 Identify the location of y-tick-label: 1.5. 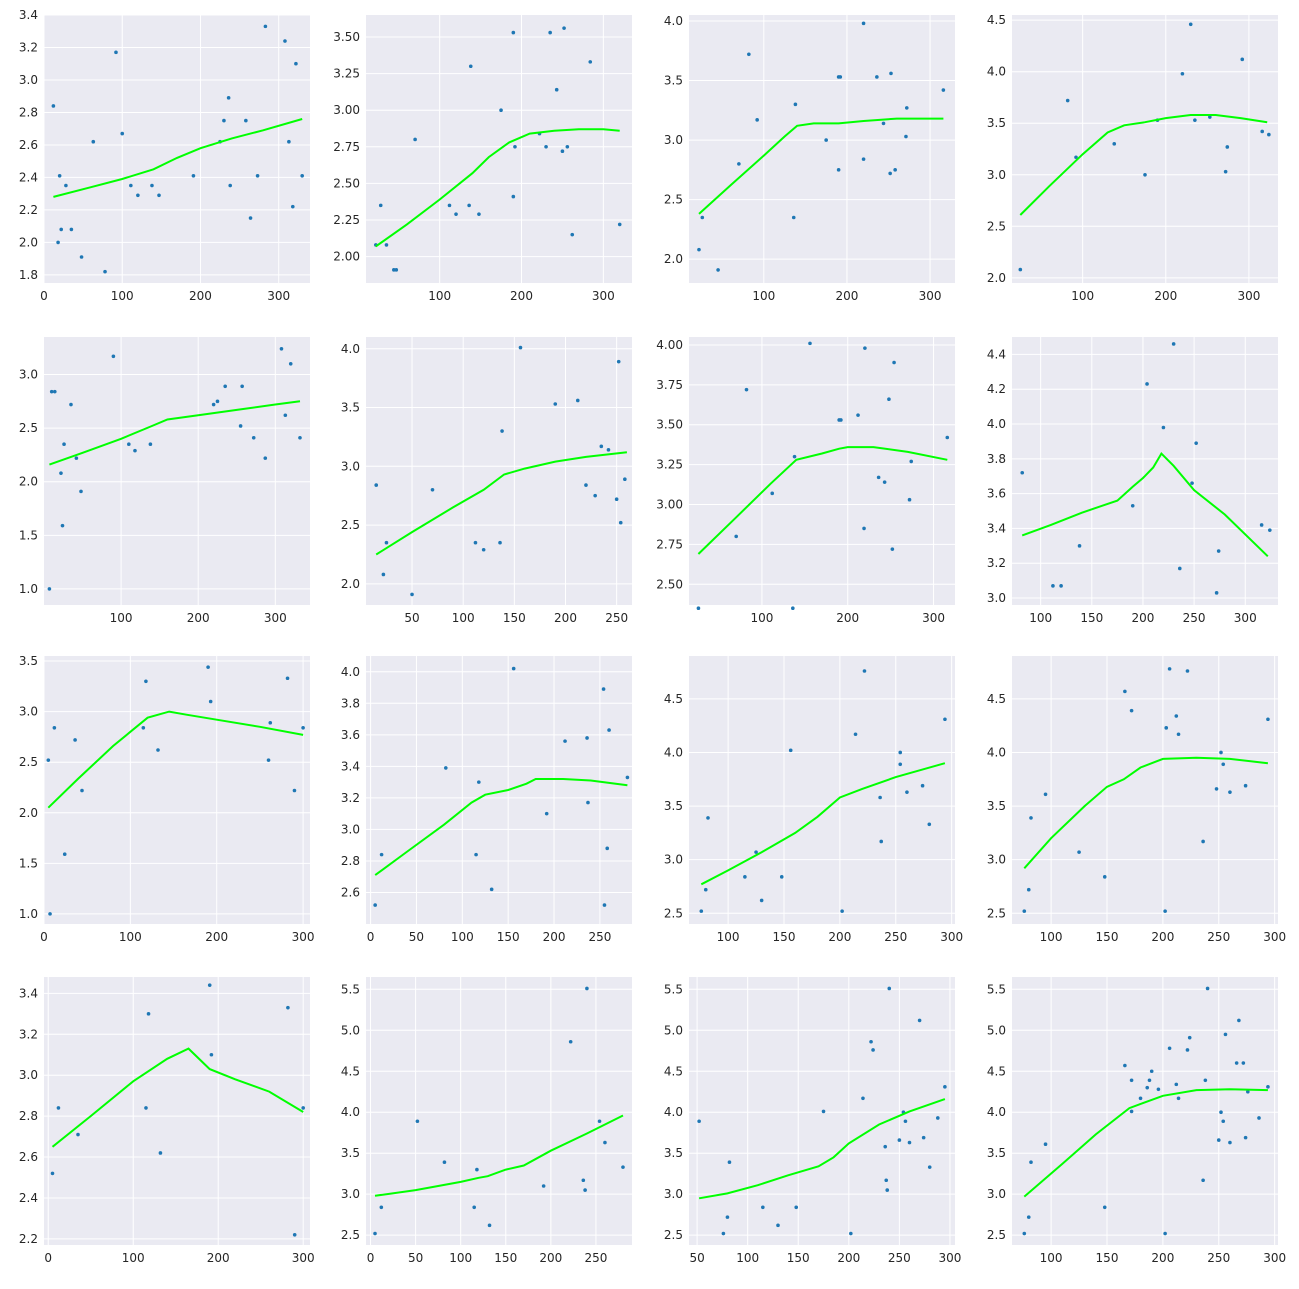
(28, 863).